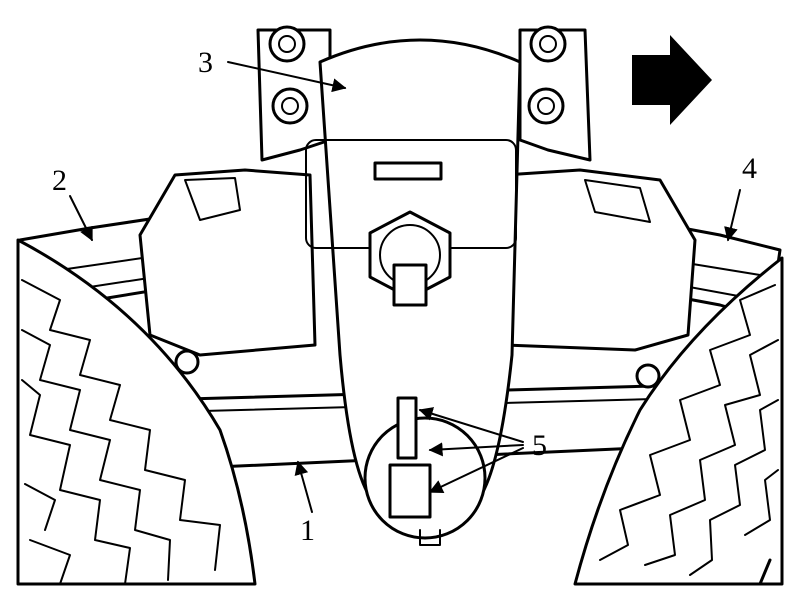 The width and height of the screenshot is (800, 612). What do you see at coordinates (410, 258) in the screenshot?
I see `adjusting-nut` at bounding box center [410, 258].